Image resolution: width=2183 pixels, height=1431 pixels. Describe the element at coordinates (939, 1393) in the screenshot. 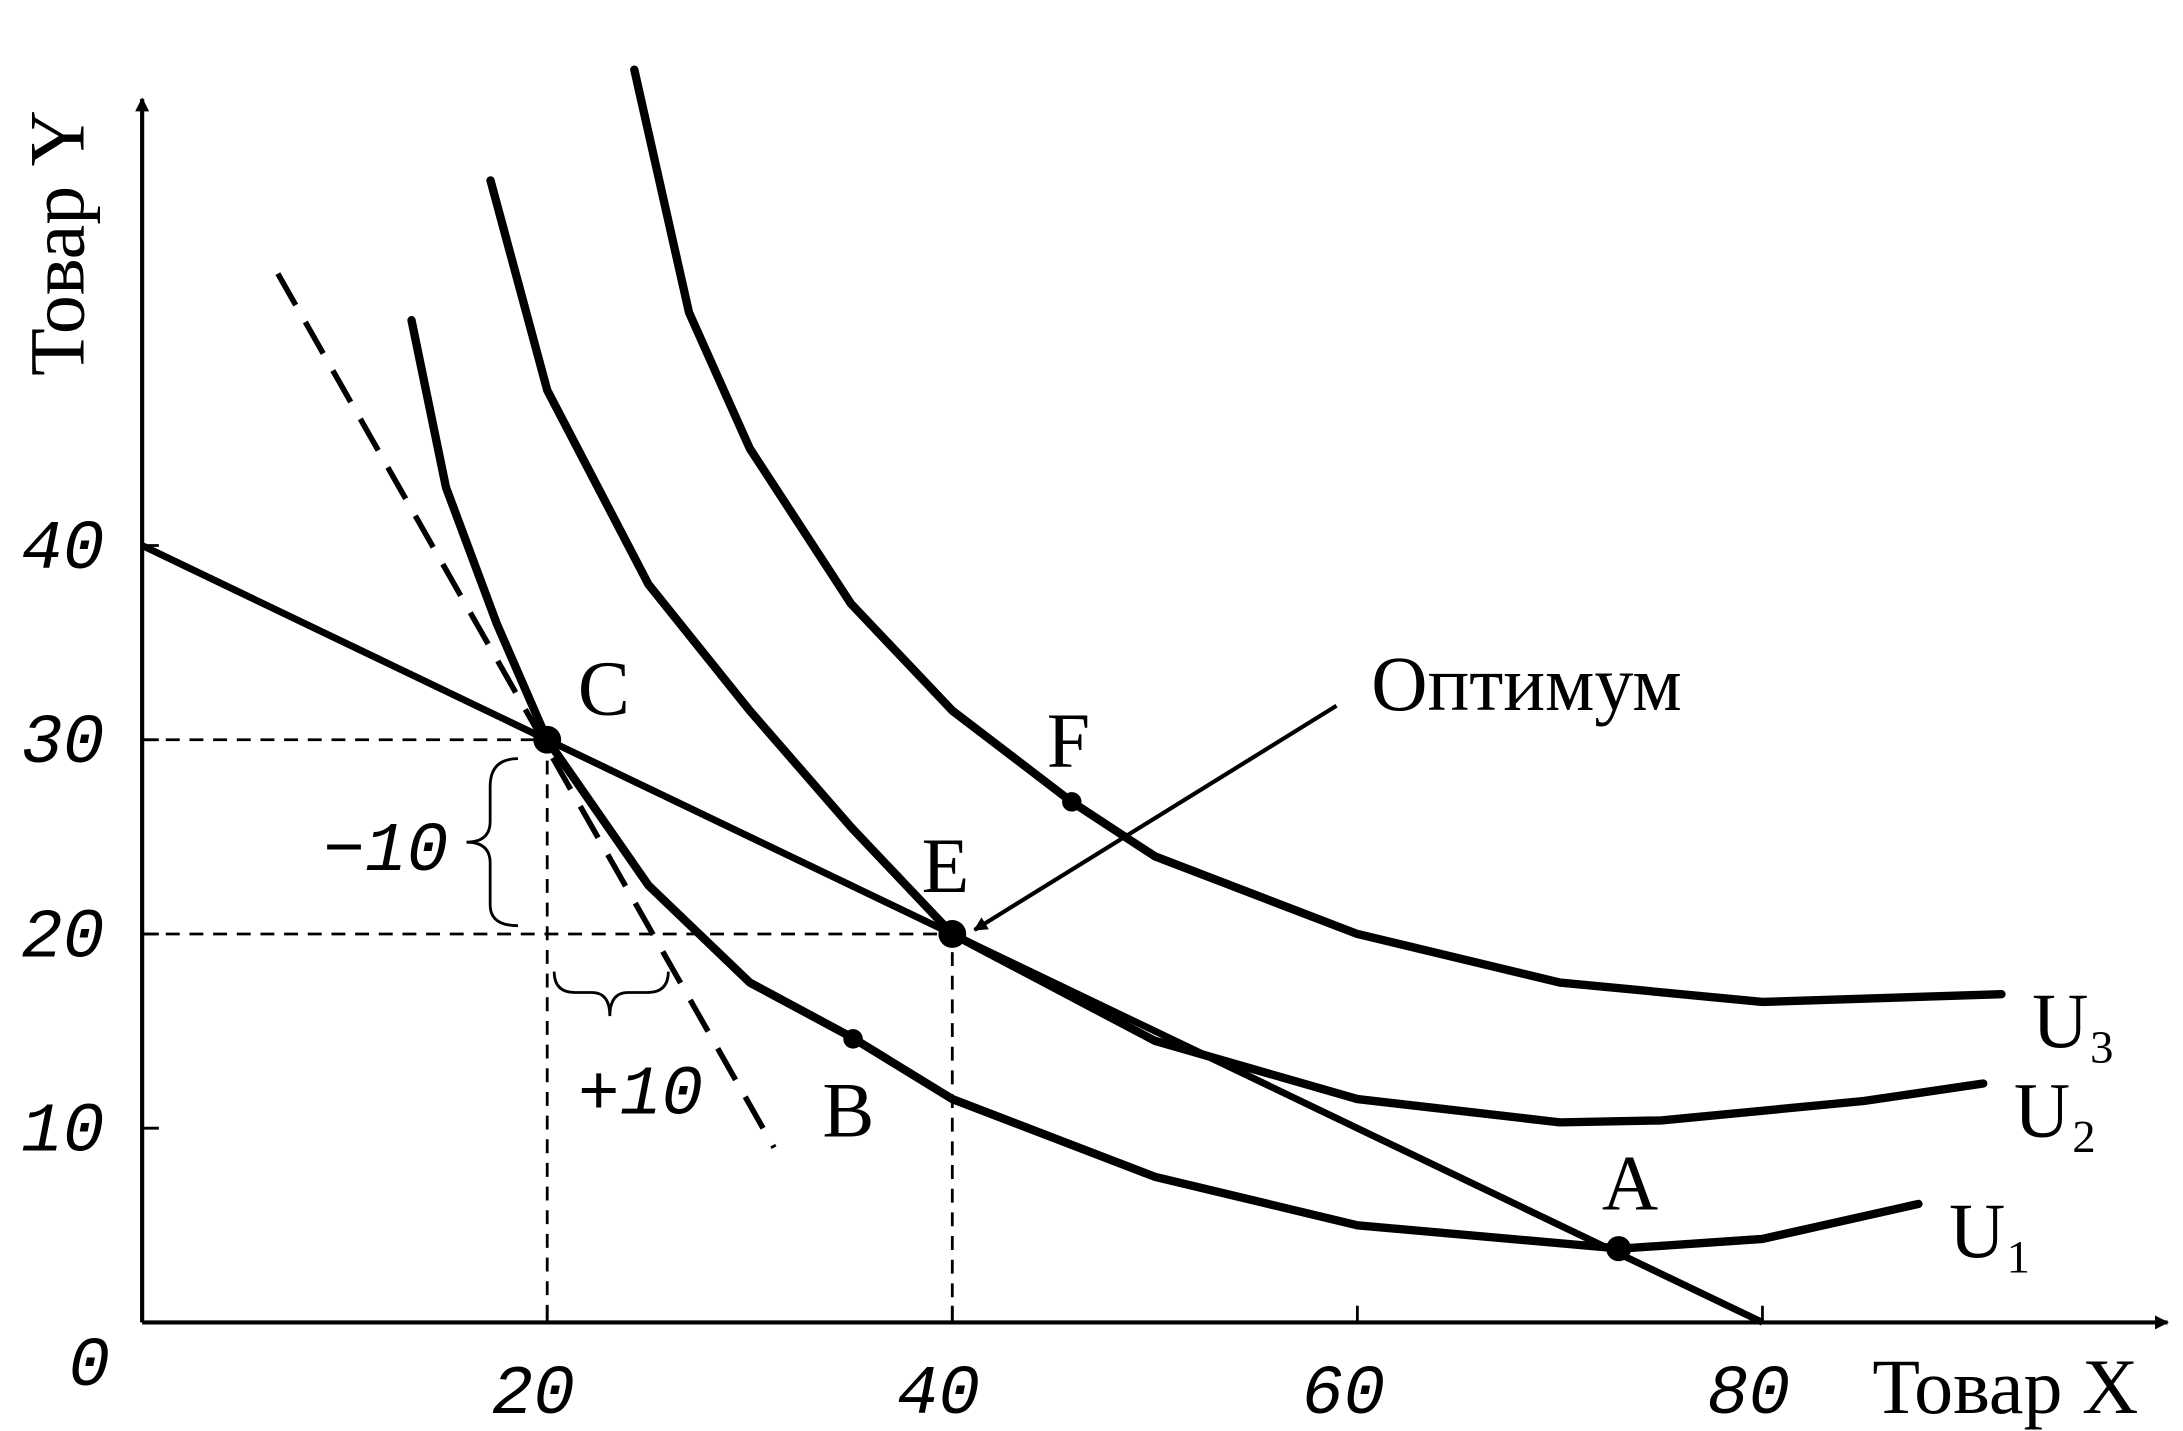

I see `x-tick-label: 40` at that location.